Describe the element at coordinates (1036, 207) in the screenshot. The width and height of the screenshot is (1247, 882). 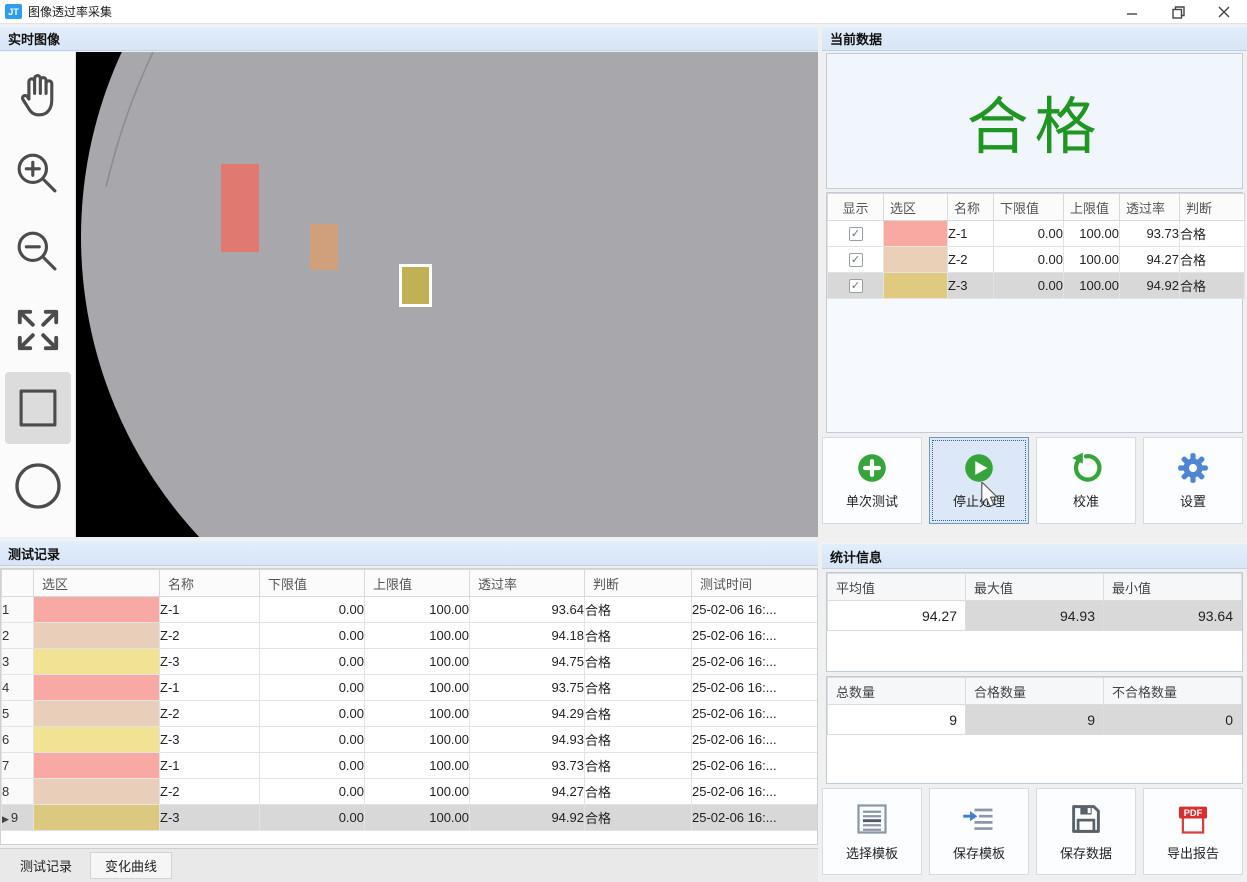
I see `current-header-row: 显示 选区 名称 下限值 上限值 透过率 判断` at that location.